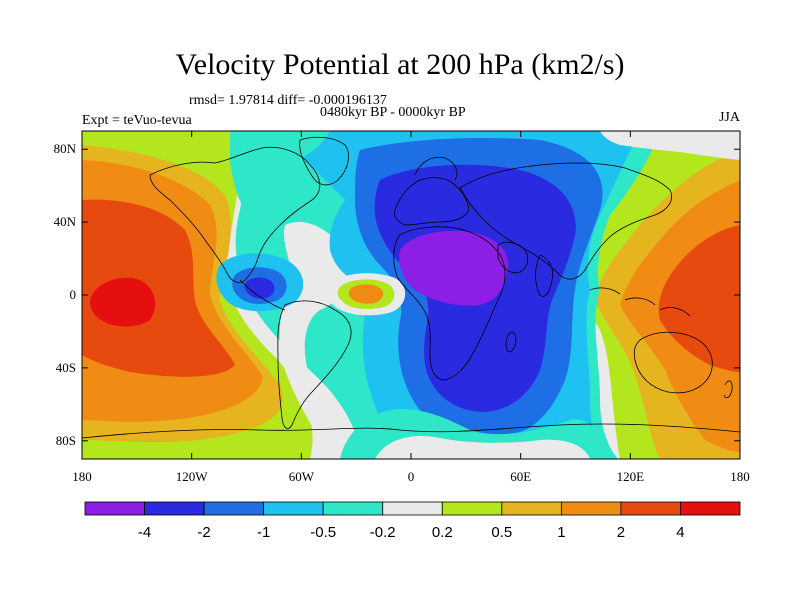 This screenshot has width=800, height=600. I want to click on coastline-arabia, so click(513, 257).